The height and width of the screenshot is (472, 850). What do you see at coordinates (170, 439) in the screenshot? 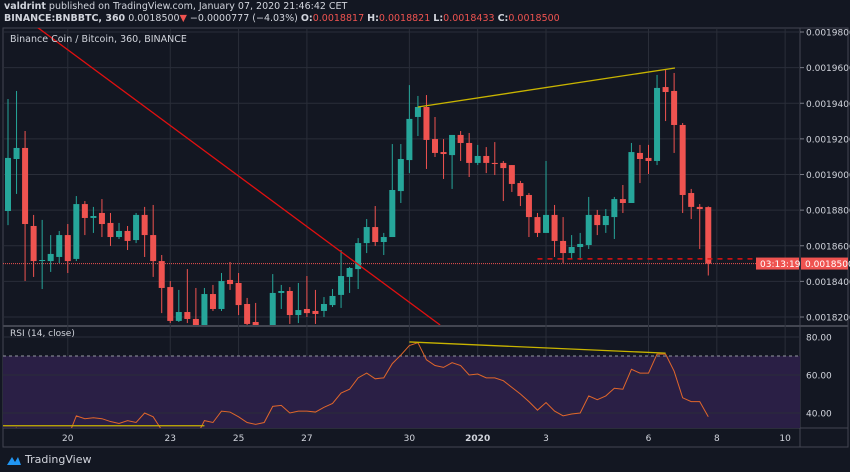
I see `time-tick-label: 23` at bounding box center [170, 439].